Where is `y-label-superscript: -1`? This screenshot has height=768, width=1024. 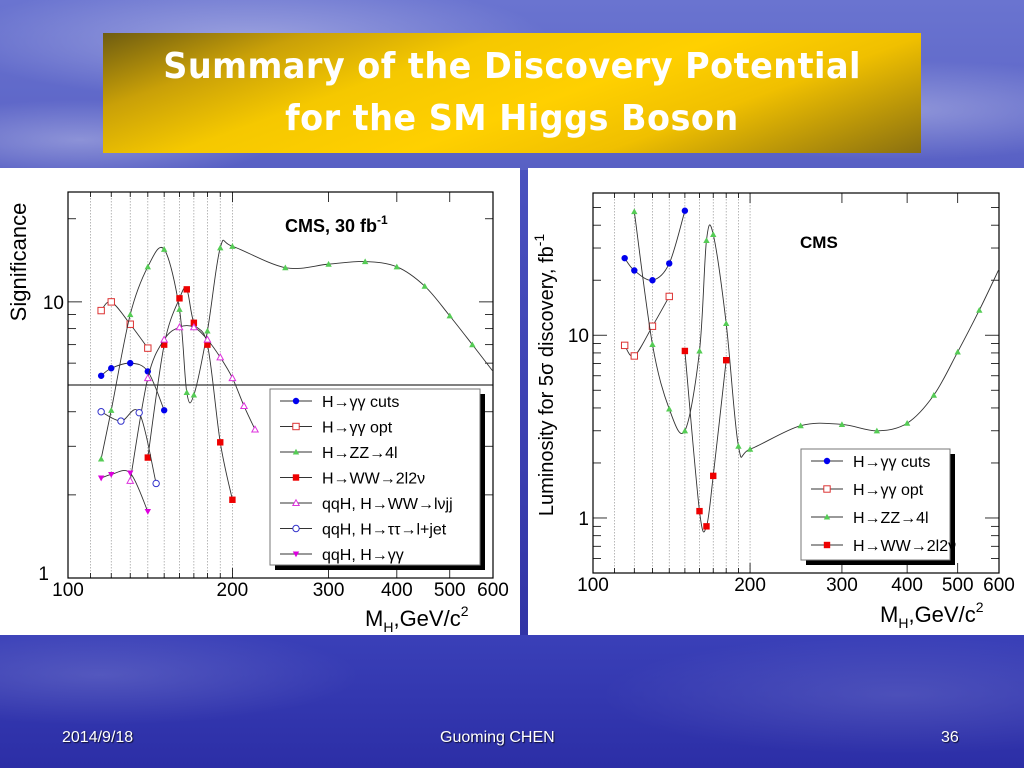 y-label-superscript: -1 is located at coordinates (539, 240).